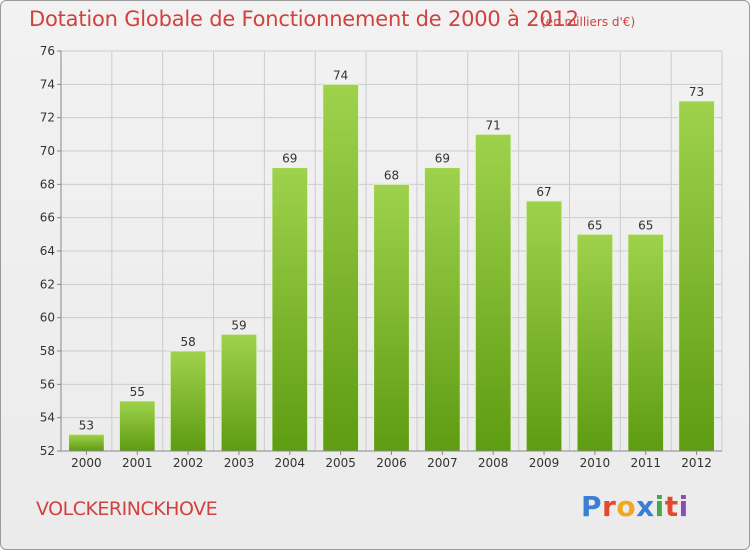 The height and width of the screenshot is (550, 750). Describe the element at coordinates (86, 463) in the screenshot. I see `x-tick-label-2000: 2000` at that location.